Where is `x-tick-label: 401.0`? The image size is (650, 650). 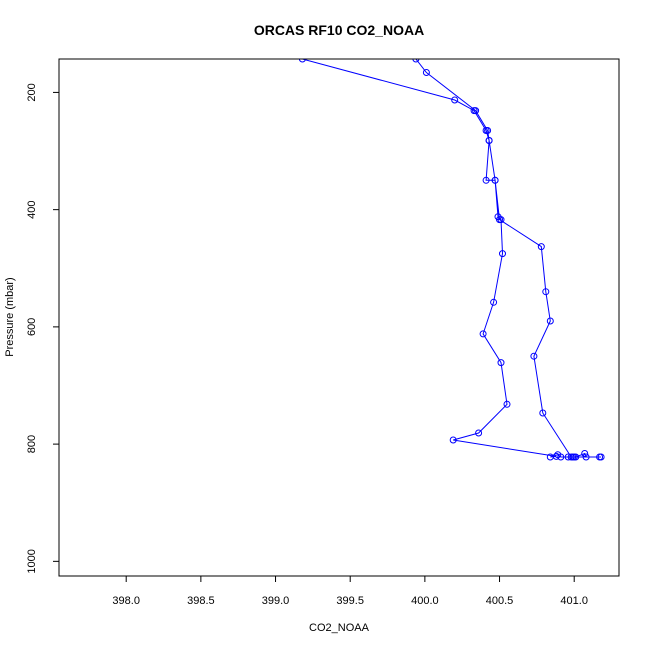 x-tick-label: 401.0 is located at coordinates (574, 601).